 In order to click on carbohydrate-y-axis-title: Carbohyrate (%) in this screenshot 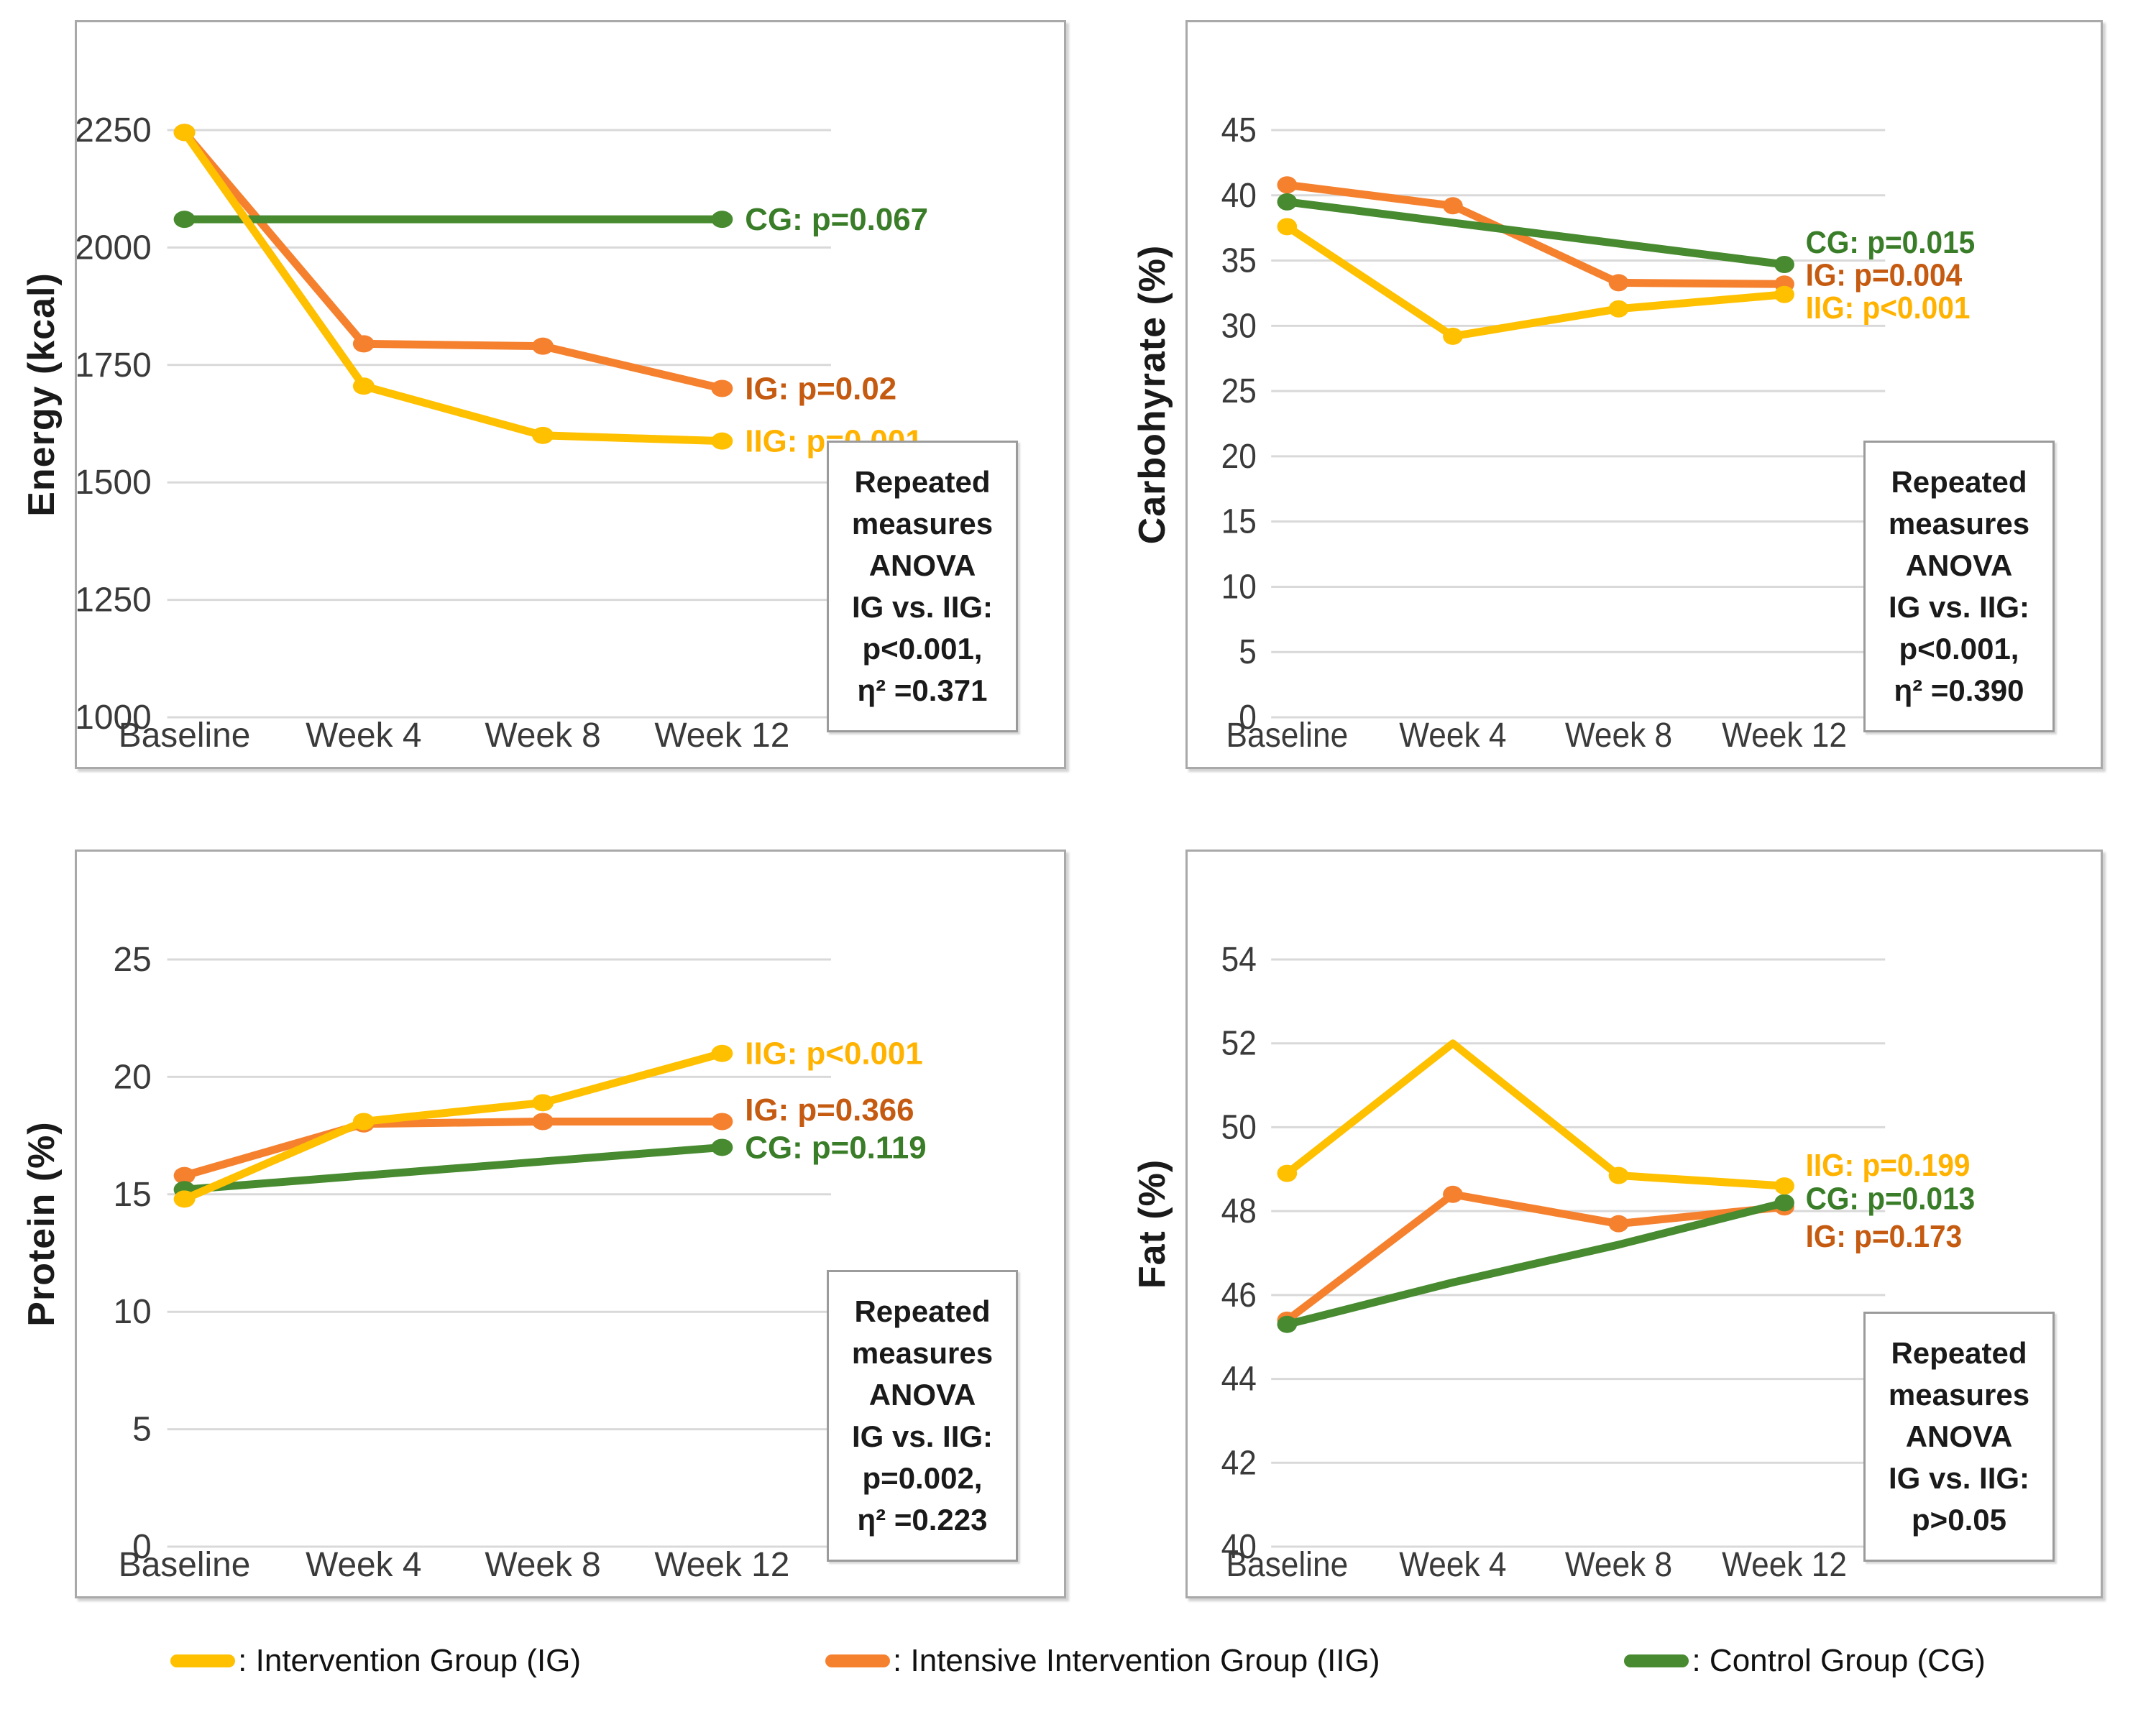, I will do `click(1152, 394)`.